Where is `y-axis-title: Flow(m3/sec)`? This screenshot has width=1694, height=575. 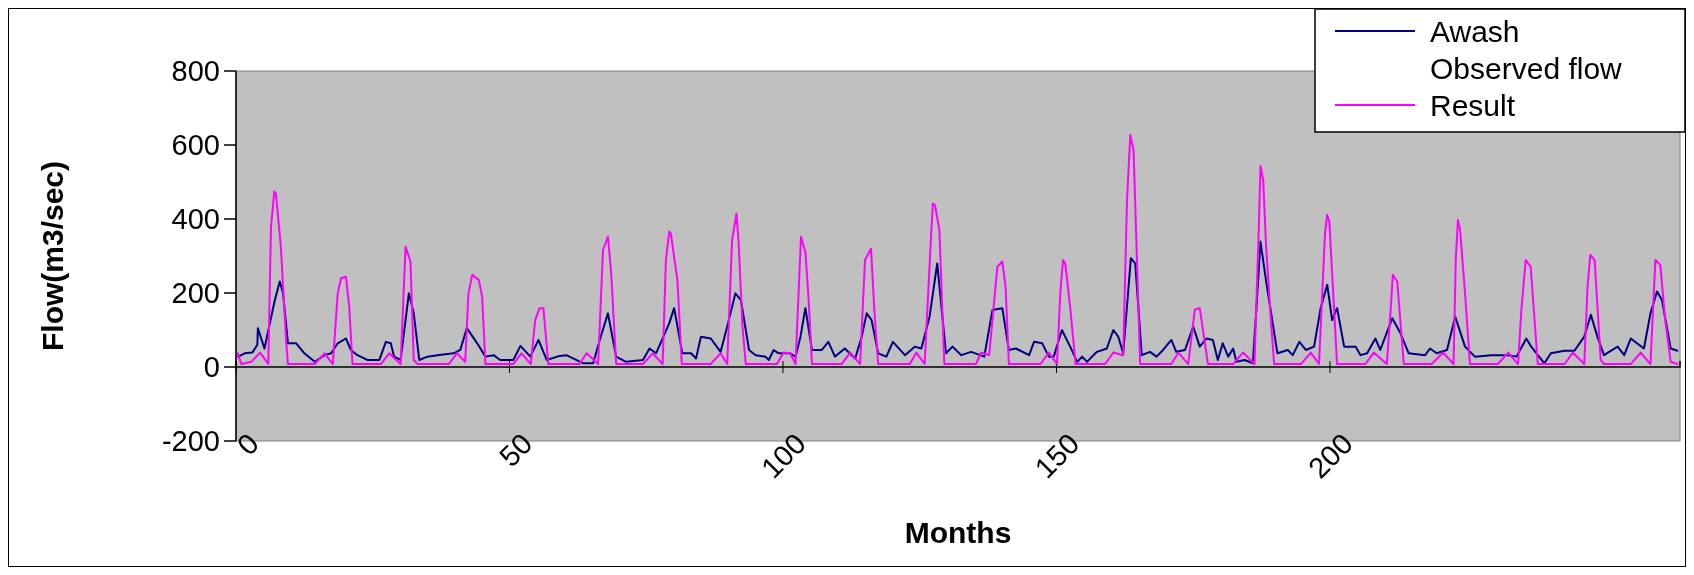
y-axis-title: Flow(m3/sec) is located at coordinates (52, 256).